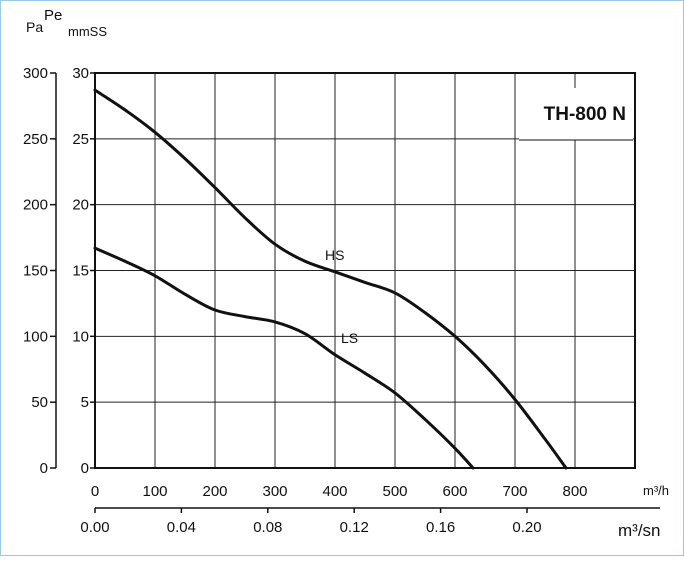 The width and height of the screenshot is (684, 561). What do you see at coordinates (35, 73) in the screenshot?
I see `pa-tick-label: 300` at bounding box center [35, 73].